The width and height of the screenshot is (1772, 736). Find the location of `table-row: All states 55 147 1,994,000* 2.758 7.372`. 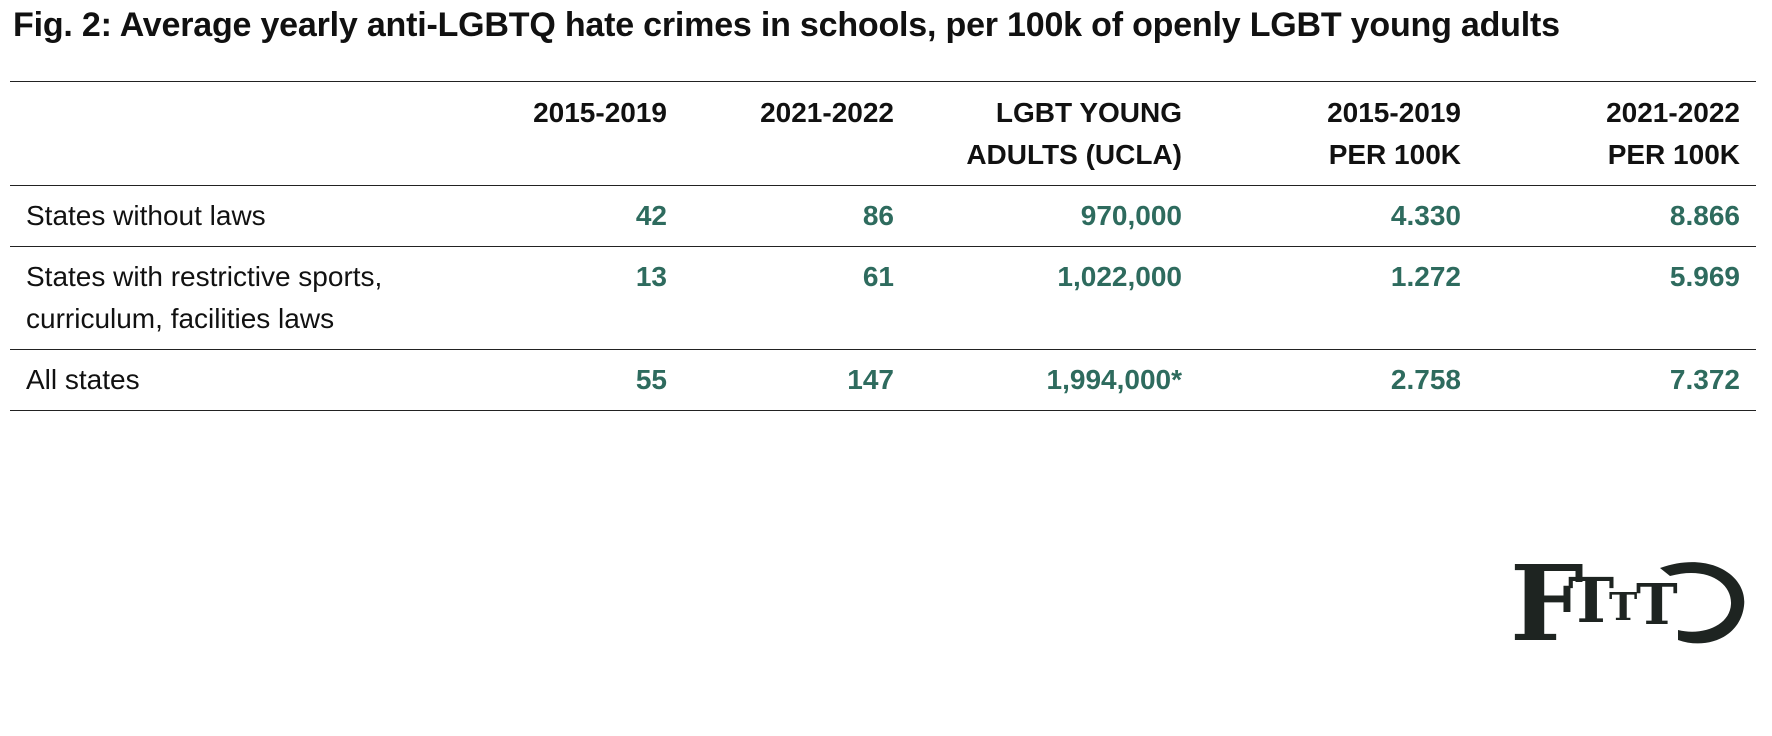

table-row: All states 55 147 1,994,000* 2.758 7.372 is located at coordinates (883, 380).